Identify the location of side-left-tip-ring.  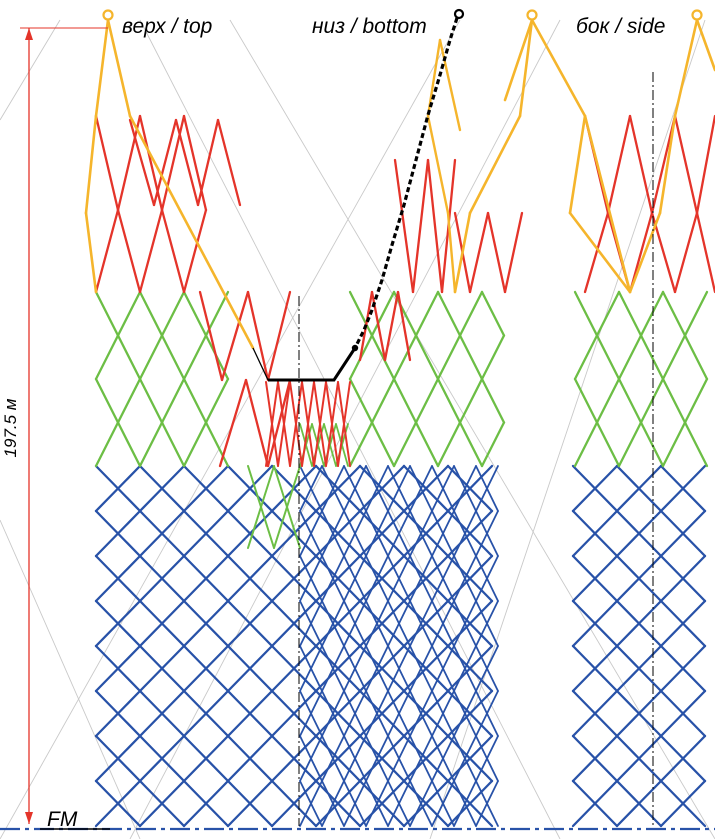
(532, 15).